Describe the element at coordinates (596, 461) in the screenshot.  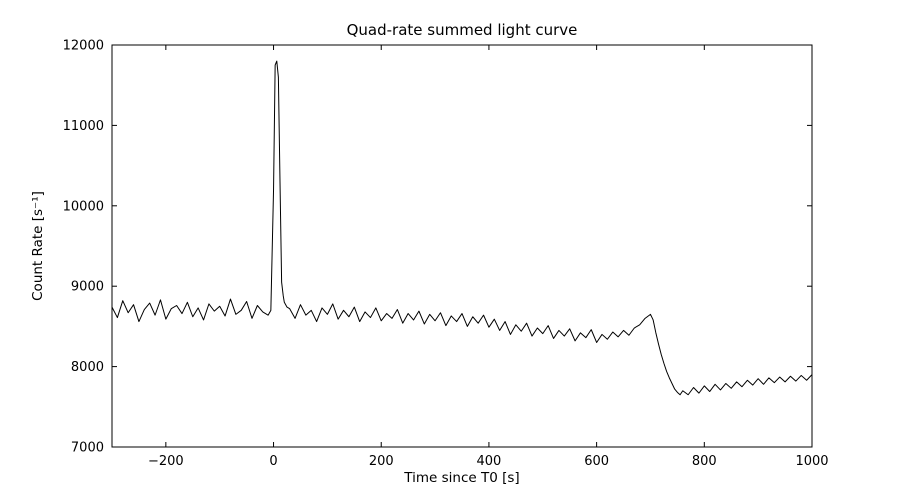
I see `x-tick-label: 600` at that location.